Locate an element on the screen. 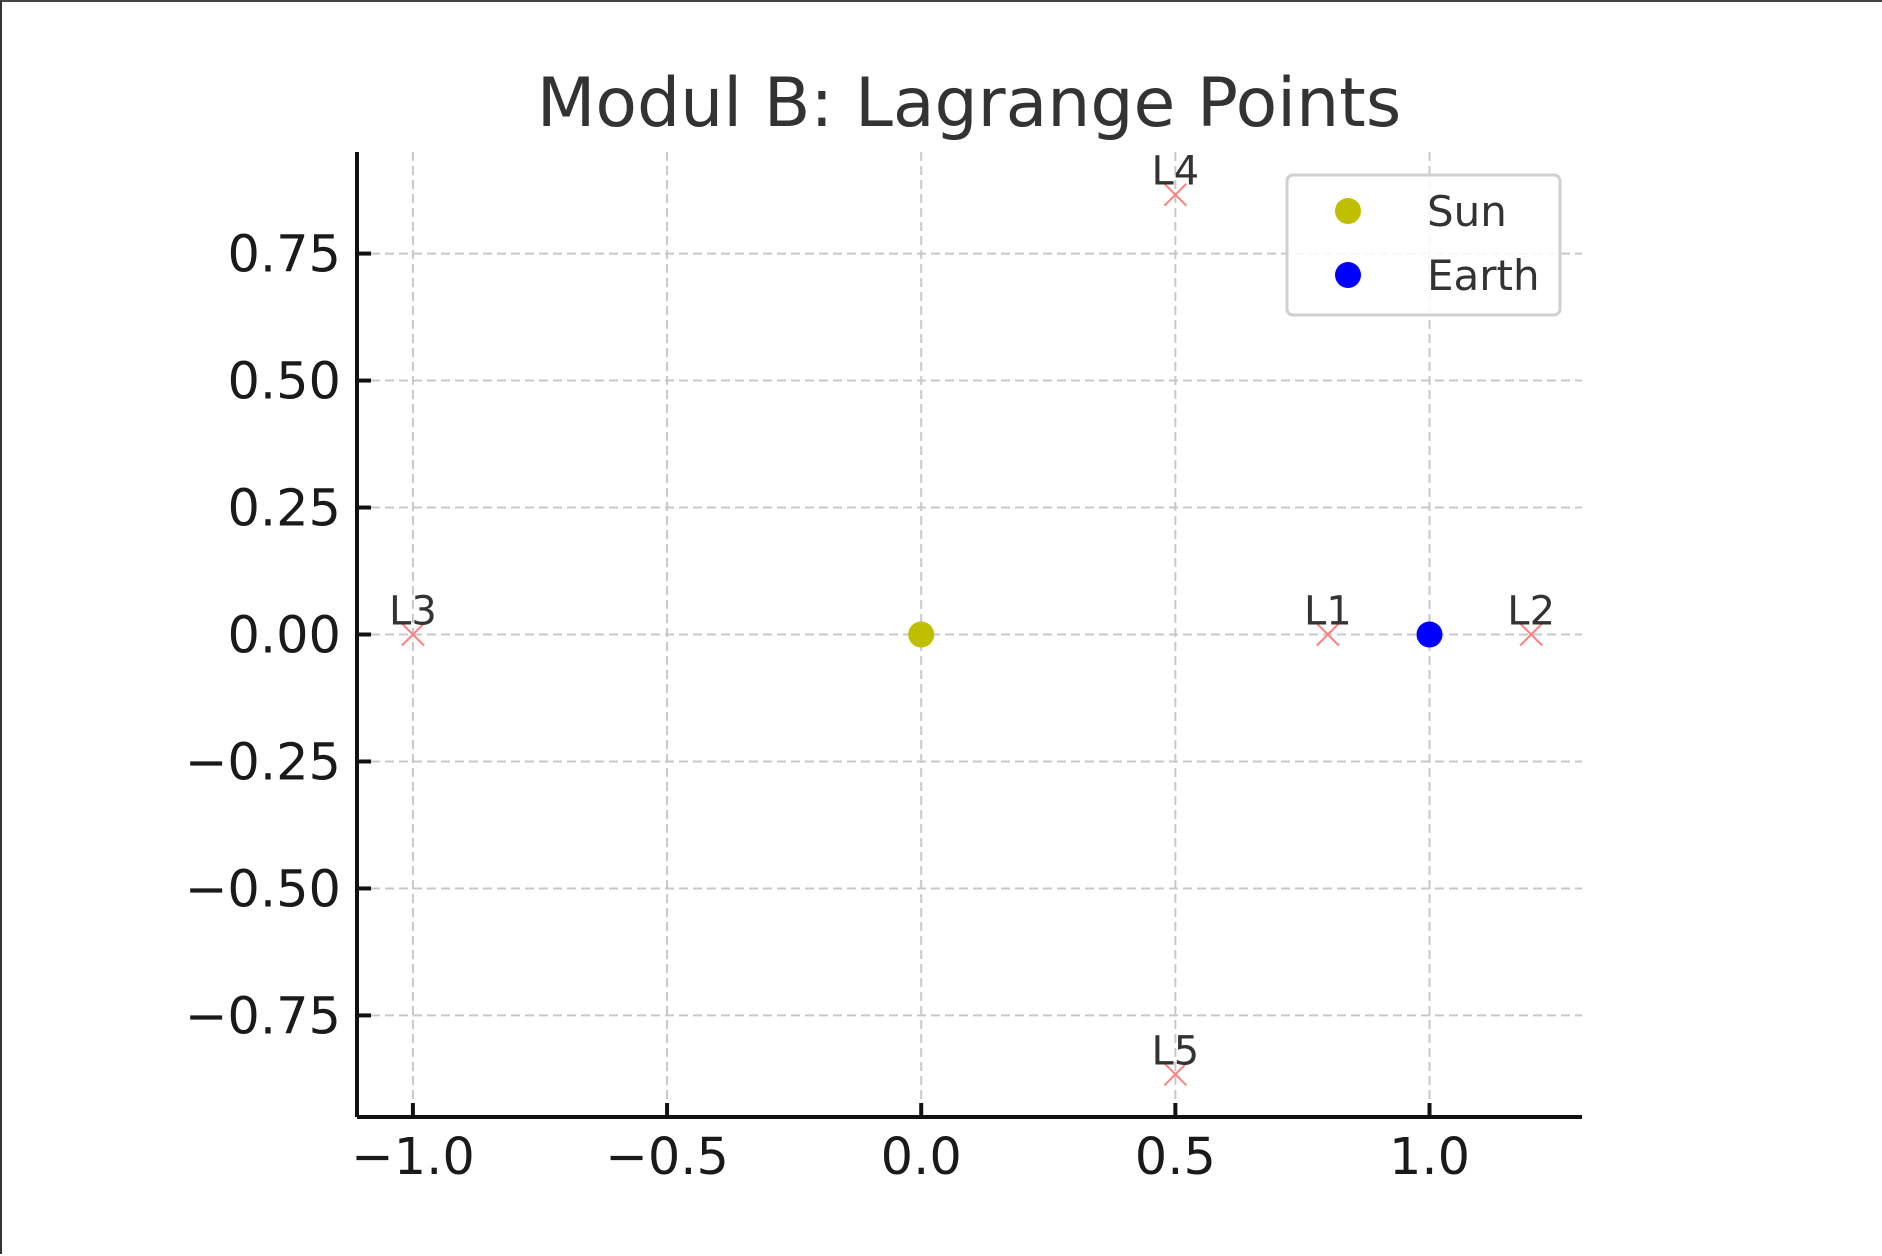  x-tick-label: 0.5 is located at coordinates (1175, 1157).